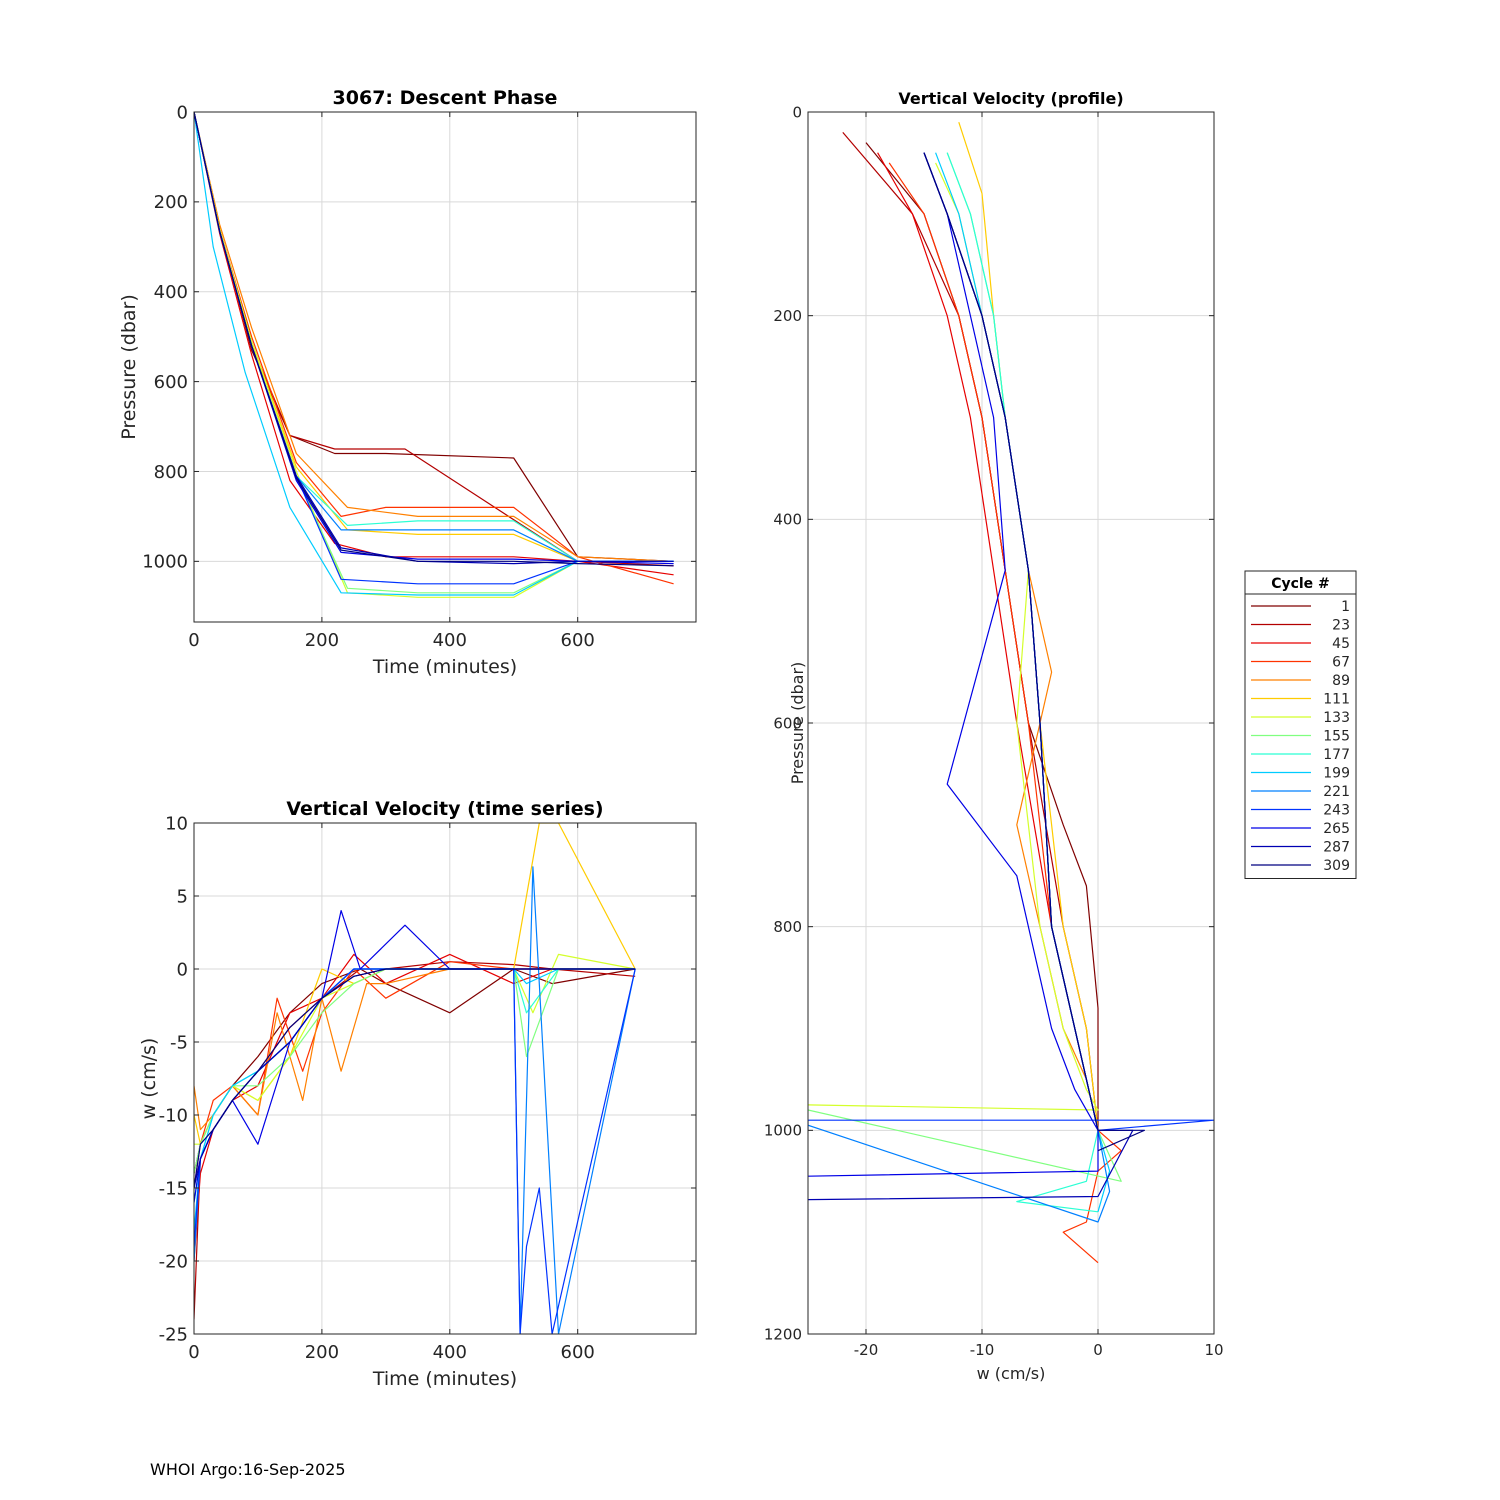 This screenshot has width=1500, height=1500. I want to click on y-tick-label: -15, so click(173, 1188).